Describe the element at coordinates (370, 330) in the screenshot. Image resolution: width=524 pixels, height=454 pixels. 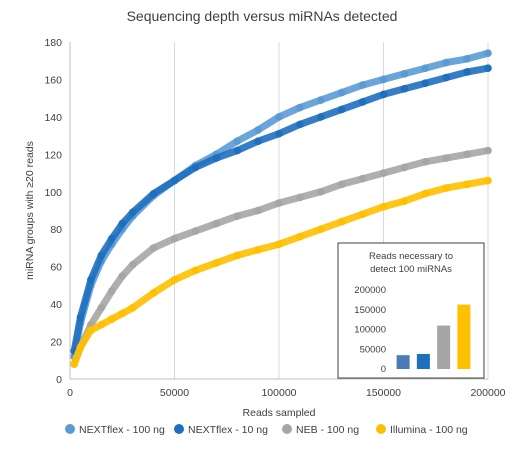
I see `inset-y-tick-label: 100000` at that location.